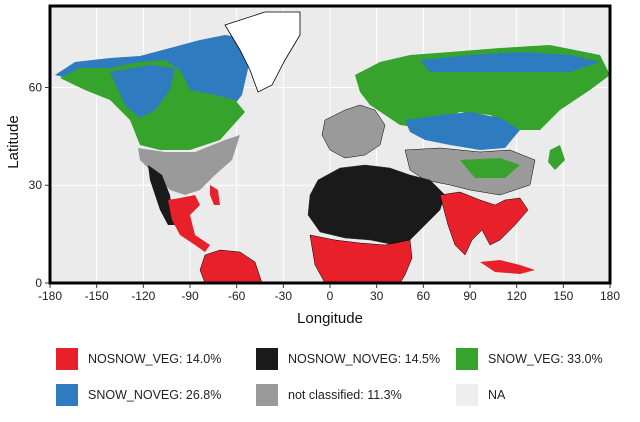 This screenshot has width=640, height=422. Describe the element at coordinates (262, 52) in the screenshot. I see `region-greenland` at that location.